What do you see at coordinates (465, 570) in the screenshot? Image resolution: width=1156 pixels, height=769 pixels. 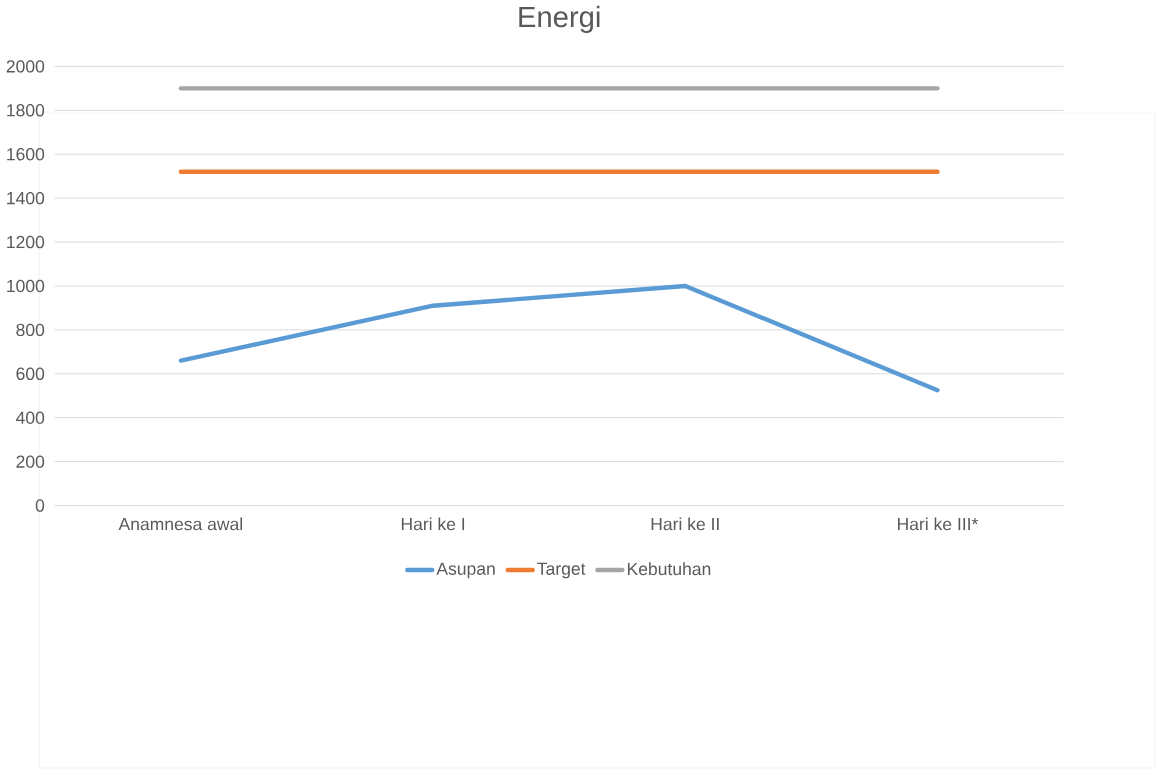 I see `legend-label: Asupan` at bounding box center [465, 570].